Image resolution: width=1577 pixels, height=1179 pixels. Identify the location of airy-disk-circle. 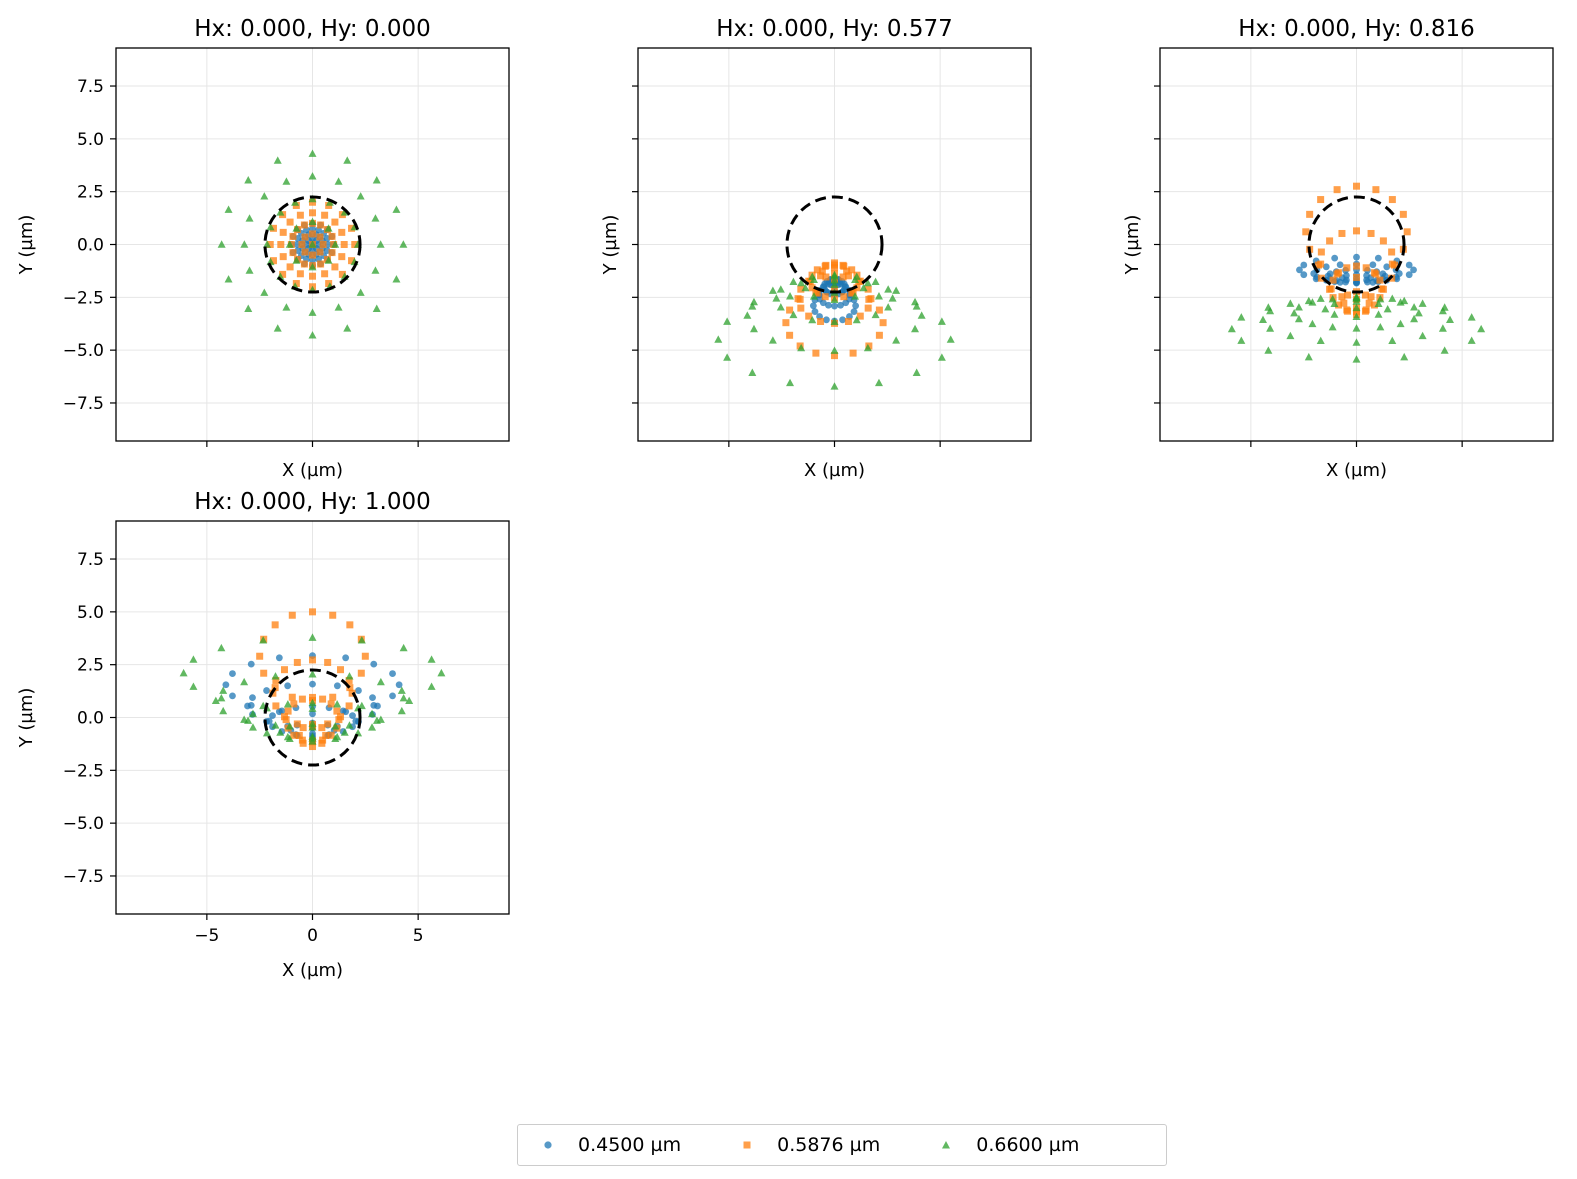
(1356, 244).